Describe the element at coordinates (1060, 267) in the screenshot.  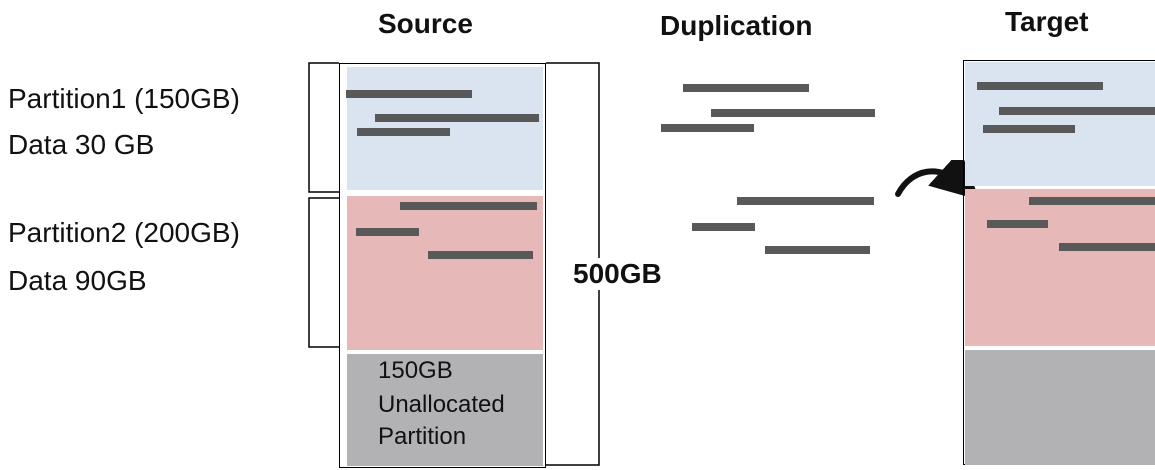
I see `target-partition2` at that location.